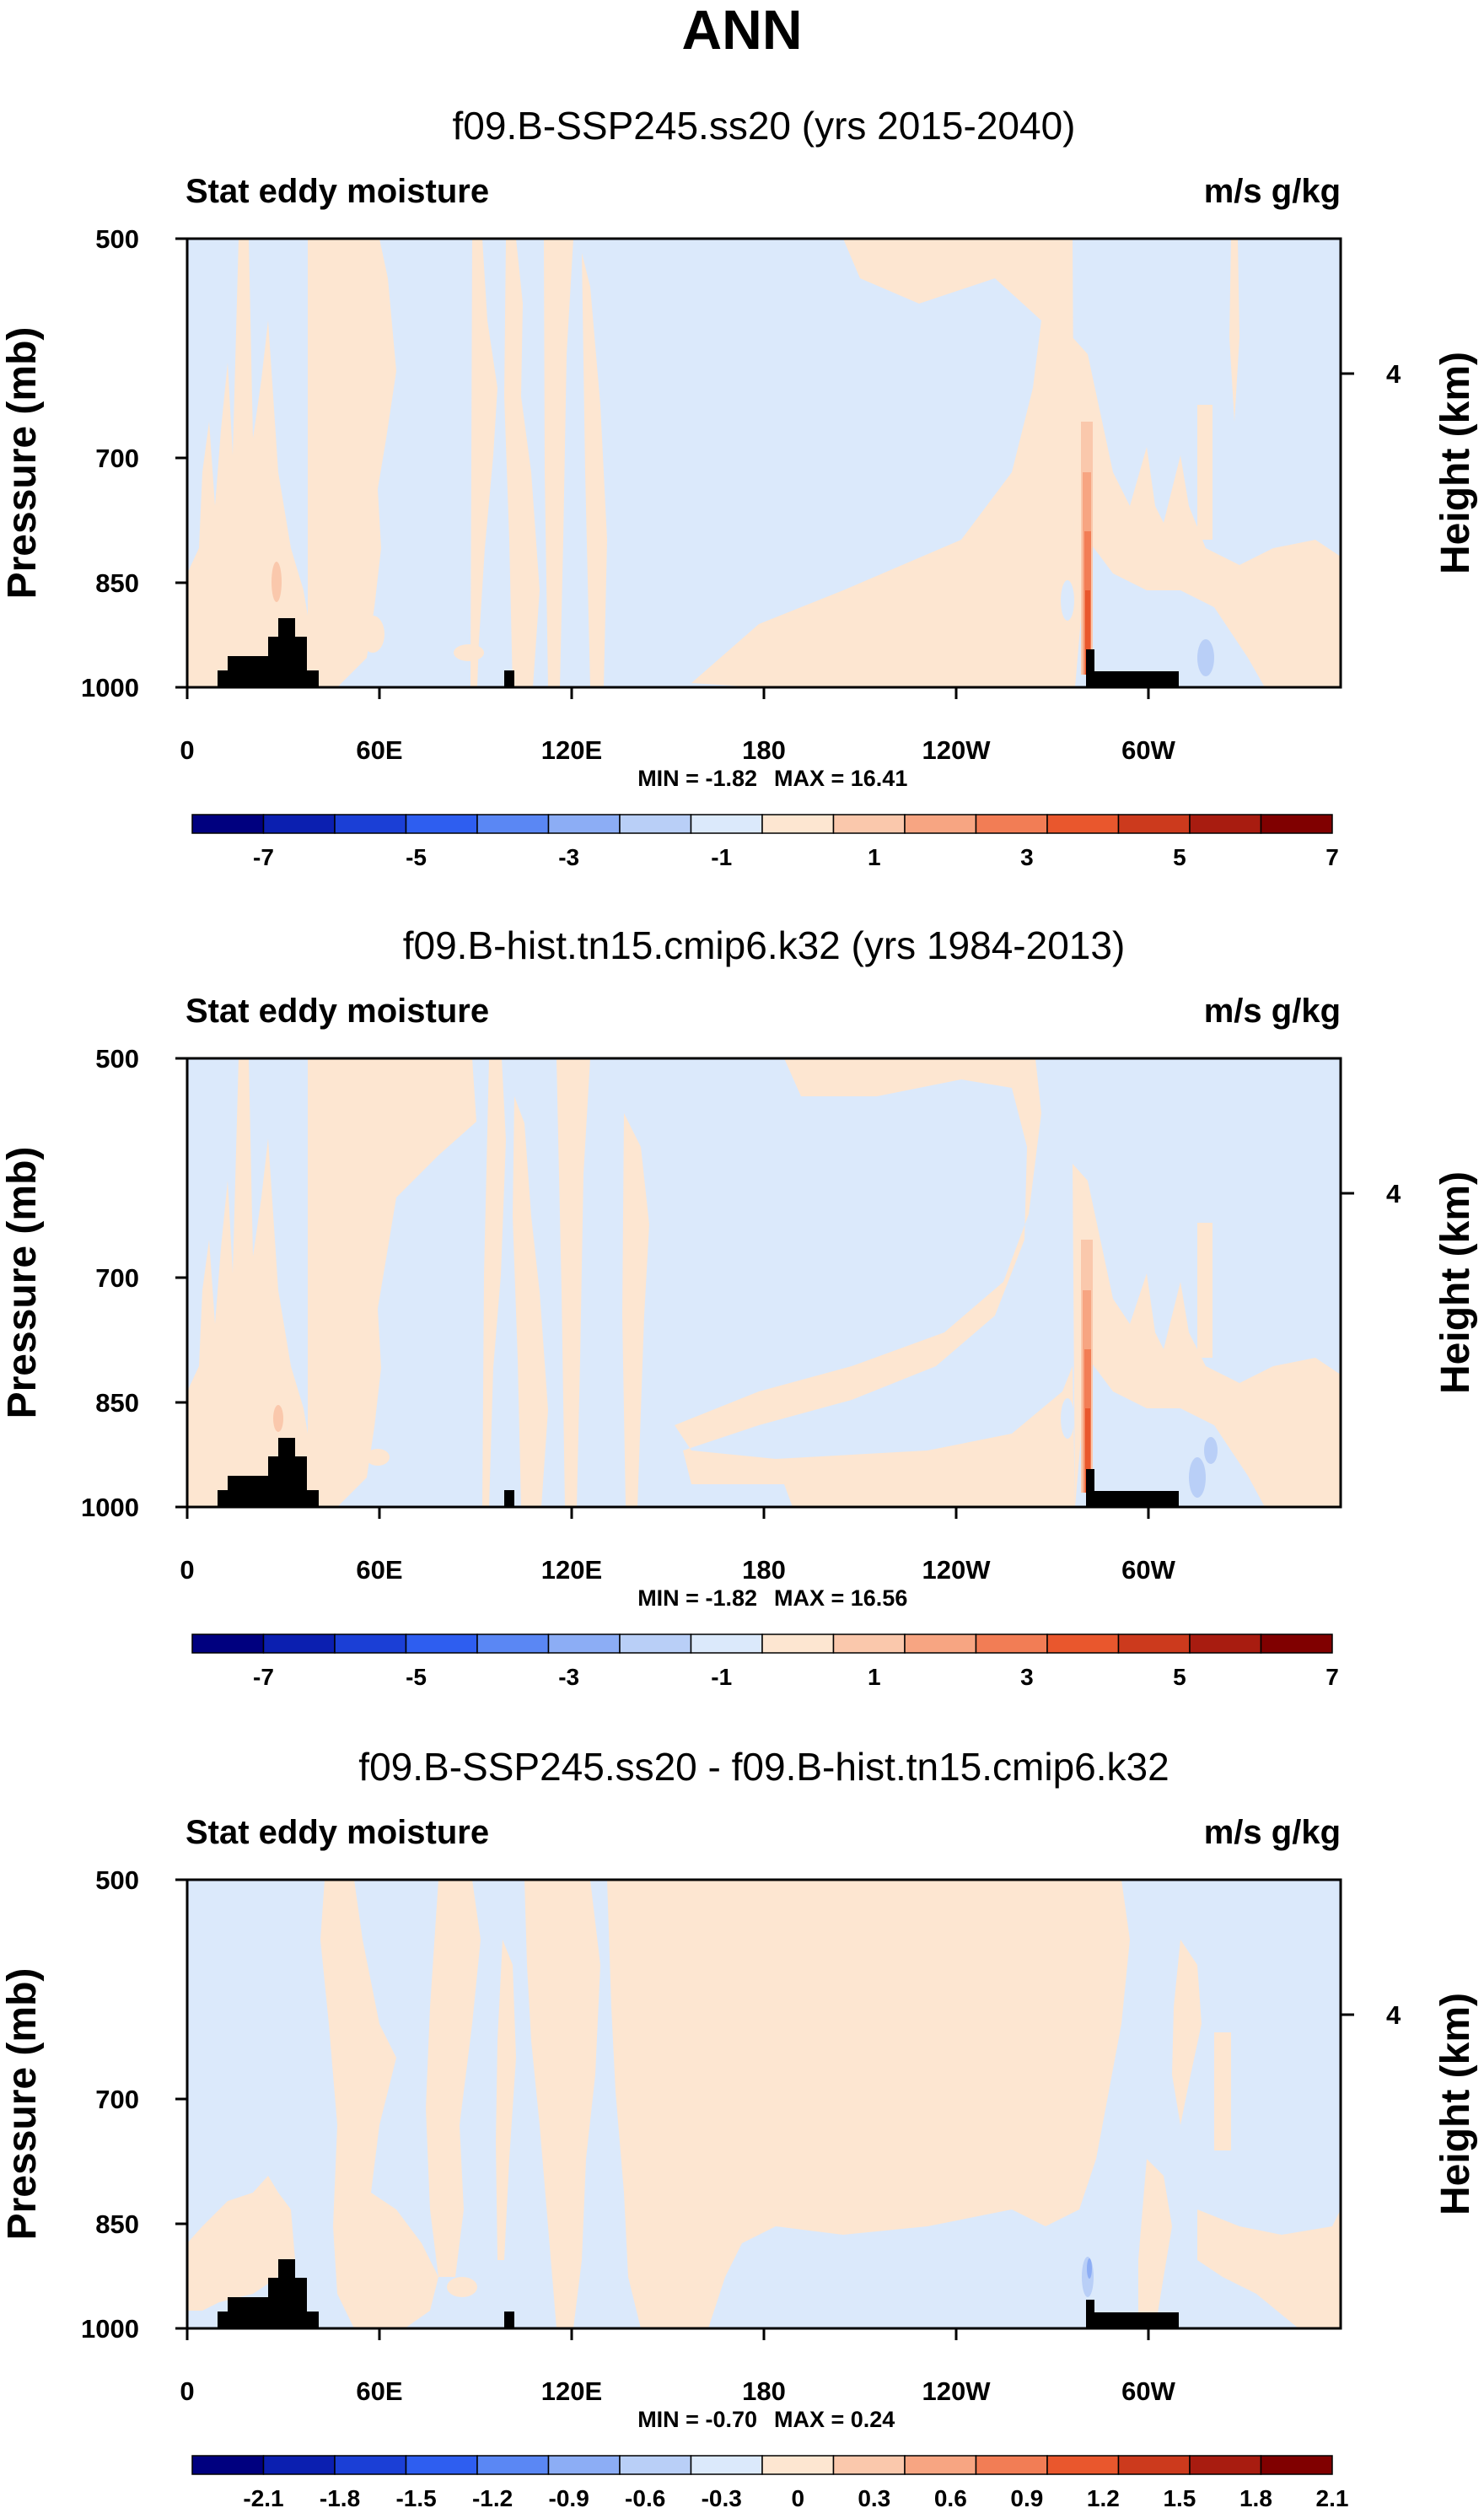 This screenshot has height=2508, width=1484. What do you see at coordinates (1455, 1282) in the screenshot?
I see `right-axis-label: Height (km)` at bounding box center [1455, 1282].